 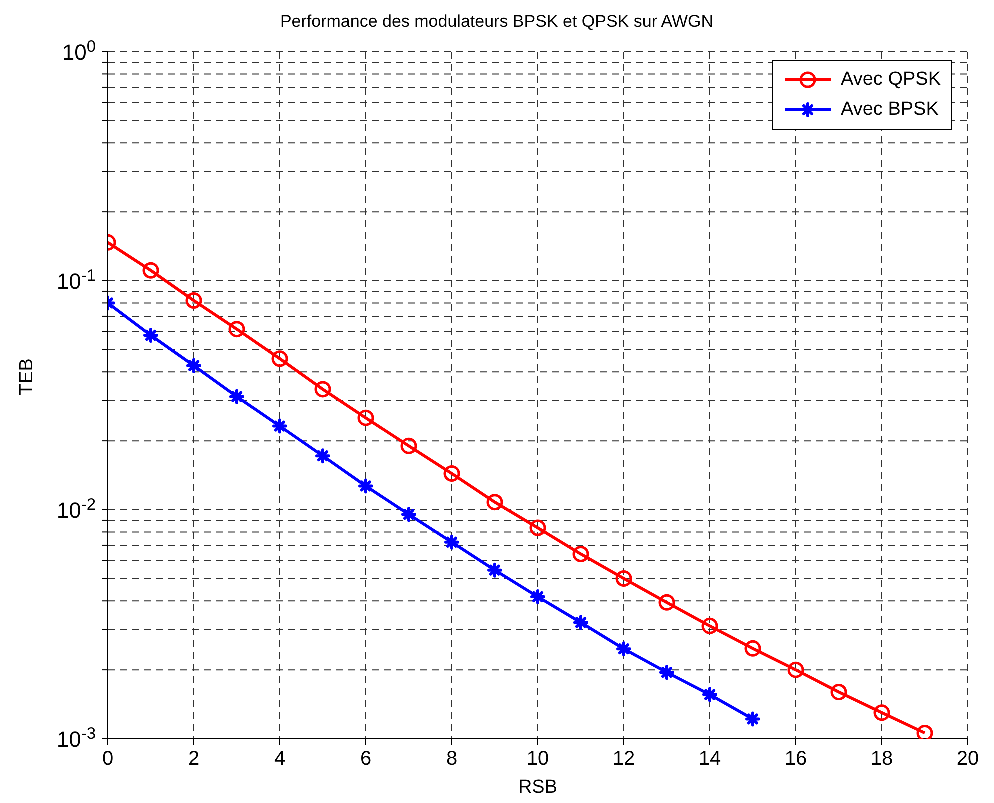 What do you see at coordinates (366, 759) in the screenshot?
I see `x-tick-label: 6` at bounding box center [366, 759].